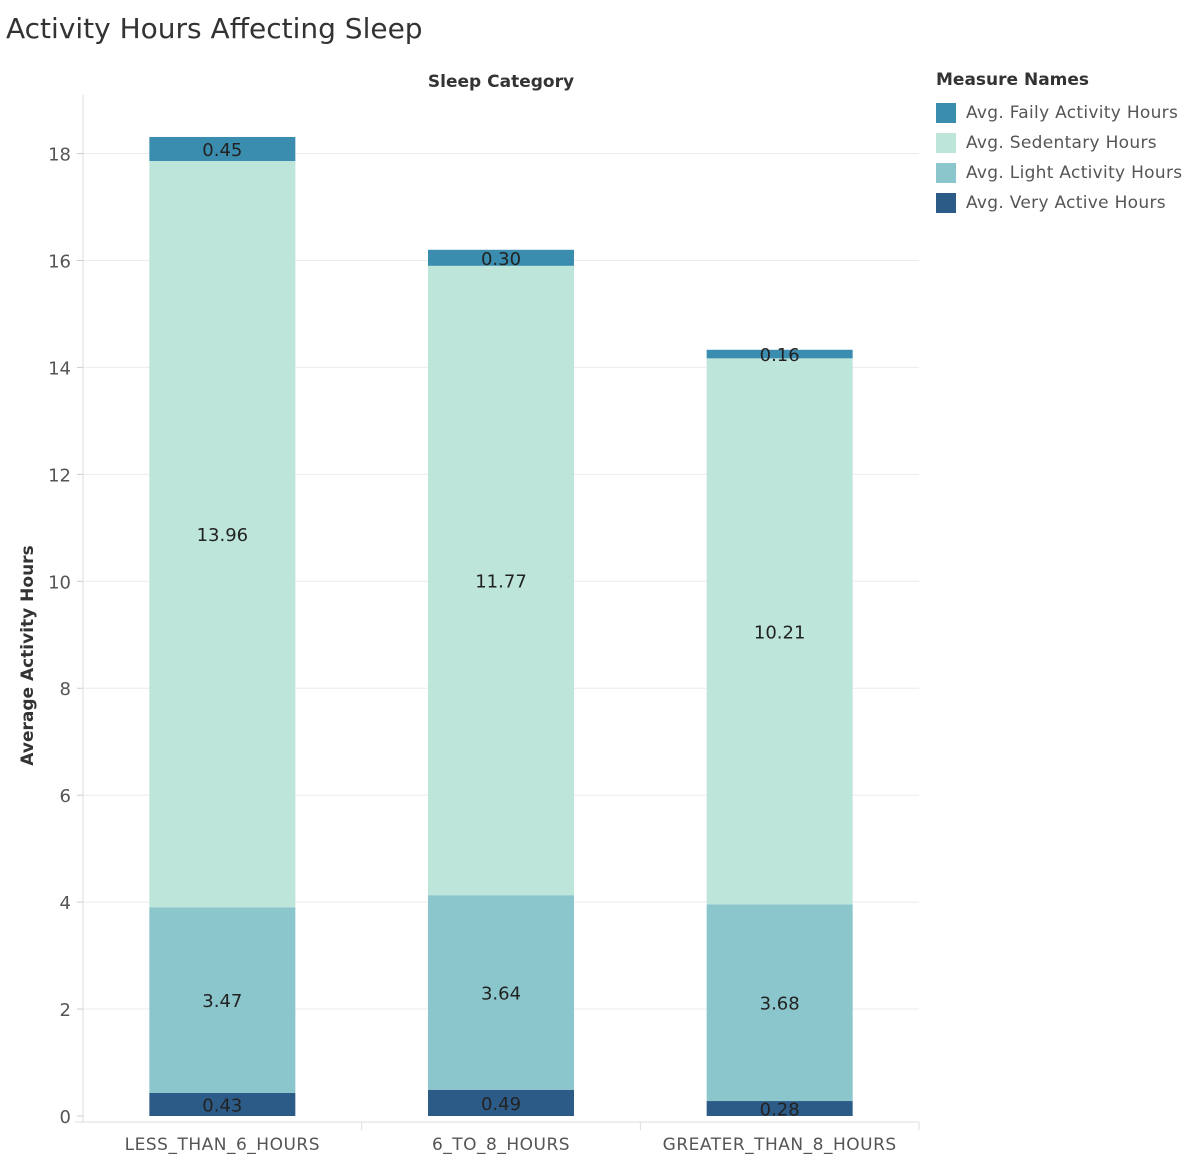 The height and width of the screenshot is (1155, 1184). Describe the element at coordinates (59, 261) in the screenshot. I see `y-tick-label: 16` at that location.